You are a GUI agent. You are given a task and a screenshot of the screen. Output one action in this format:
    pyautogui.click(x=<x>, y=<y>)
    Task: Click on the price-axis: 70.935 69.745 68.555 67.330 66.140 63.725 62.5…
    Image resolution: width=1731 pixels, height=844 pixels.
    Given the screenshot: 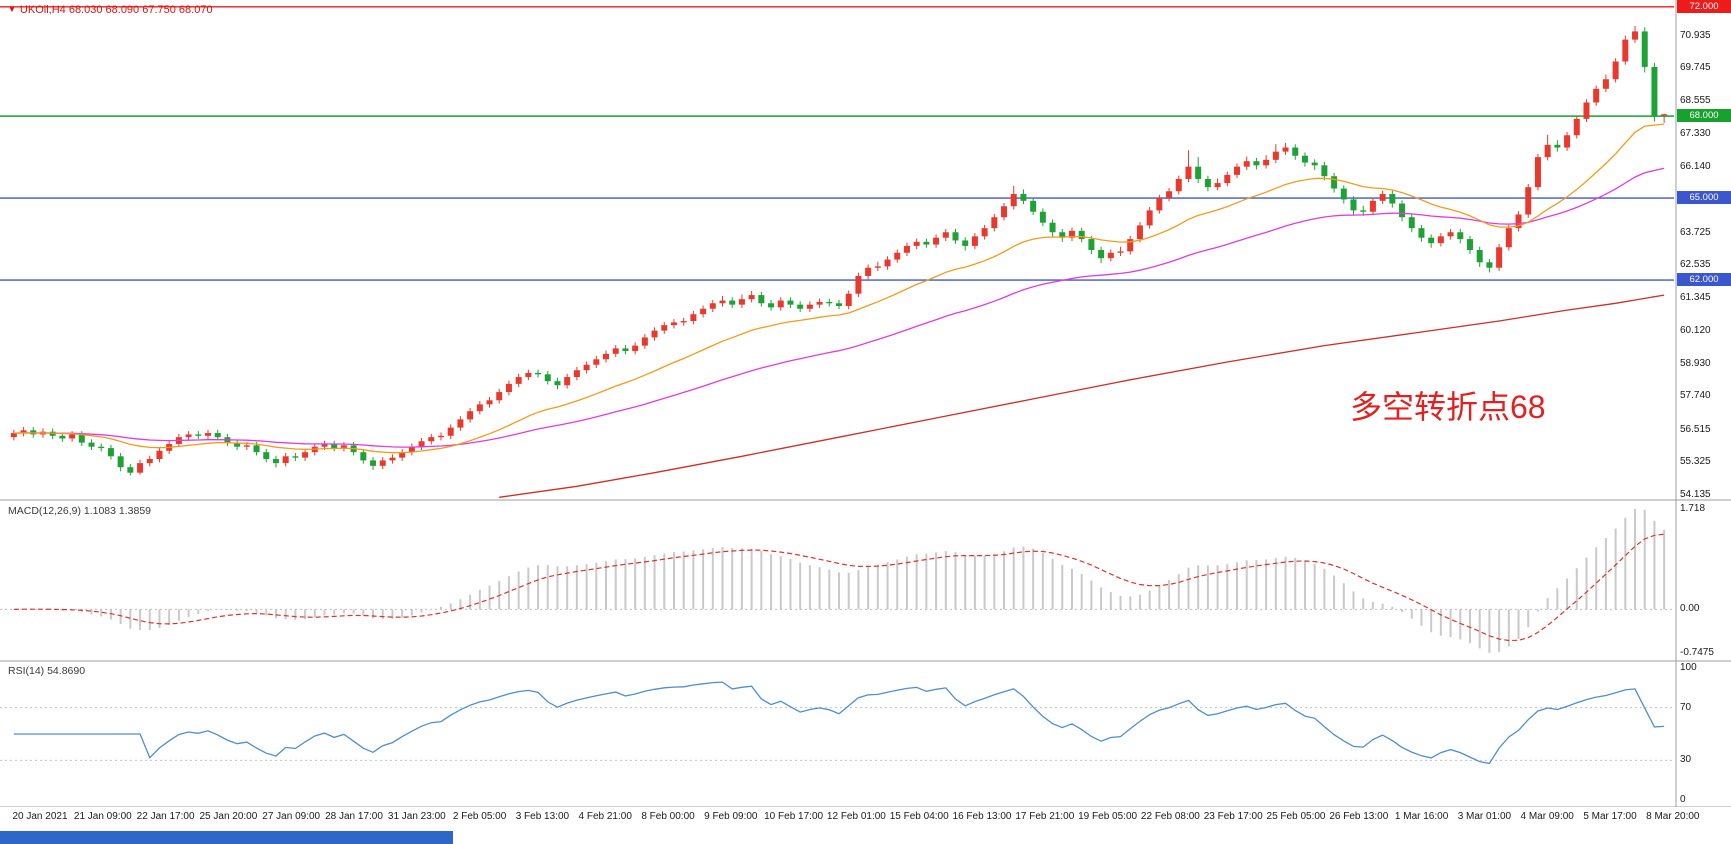 What is the action you would take?
    pyautogui.click(x=1704, y=414)
    